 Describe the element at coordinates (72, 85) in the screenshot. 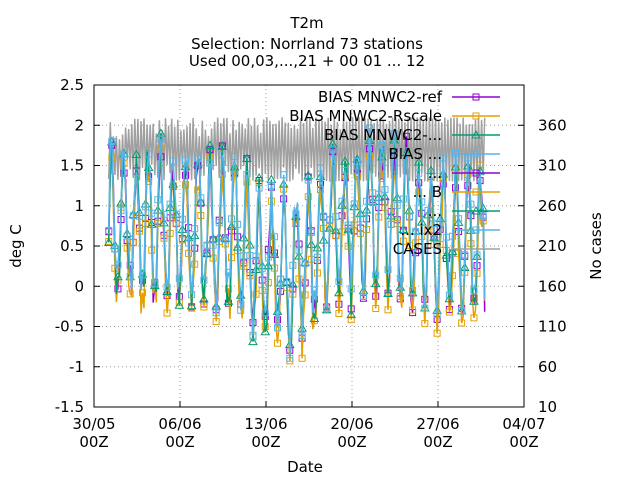

I see `y-tick-label: 2.5` at that location.